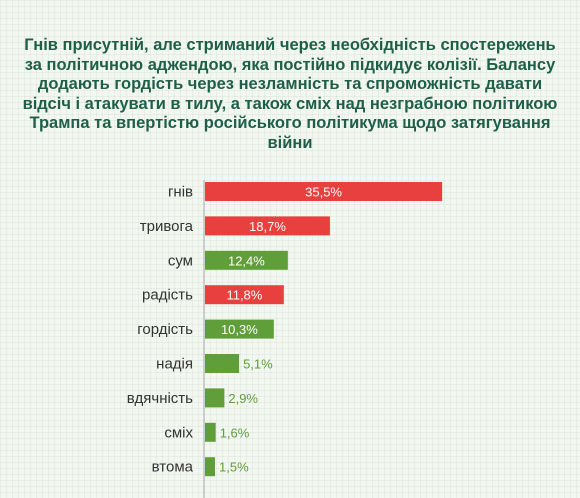 The height and width of the screenshot is (498, 580). What do you see at coordinates (258, 364) in the screenshot?
I see `value-label: 5,1%` at bounding box center [258, 364].